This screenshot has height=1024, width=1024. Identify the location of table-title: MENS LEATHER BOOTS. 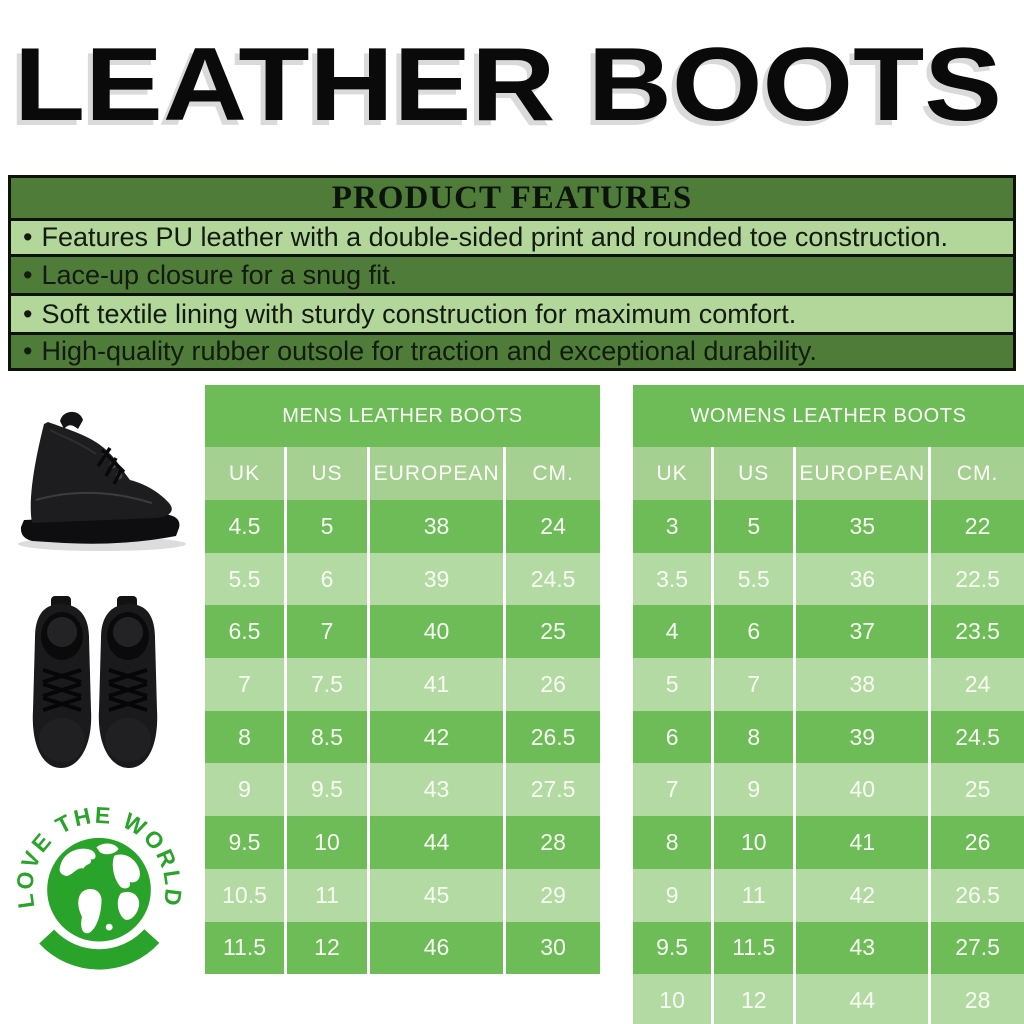
(402, 416).